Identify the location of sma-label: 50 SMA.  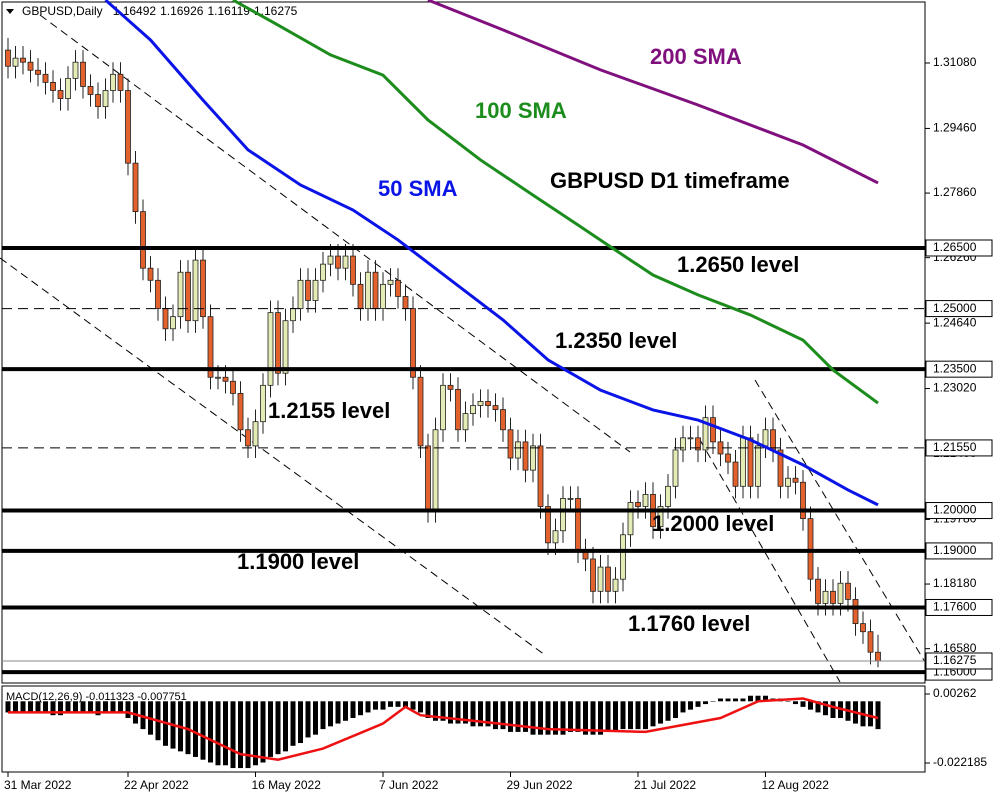
(418, 188).